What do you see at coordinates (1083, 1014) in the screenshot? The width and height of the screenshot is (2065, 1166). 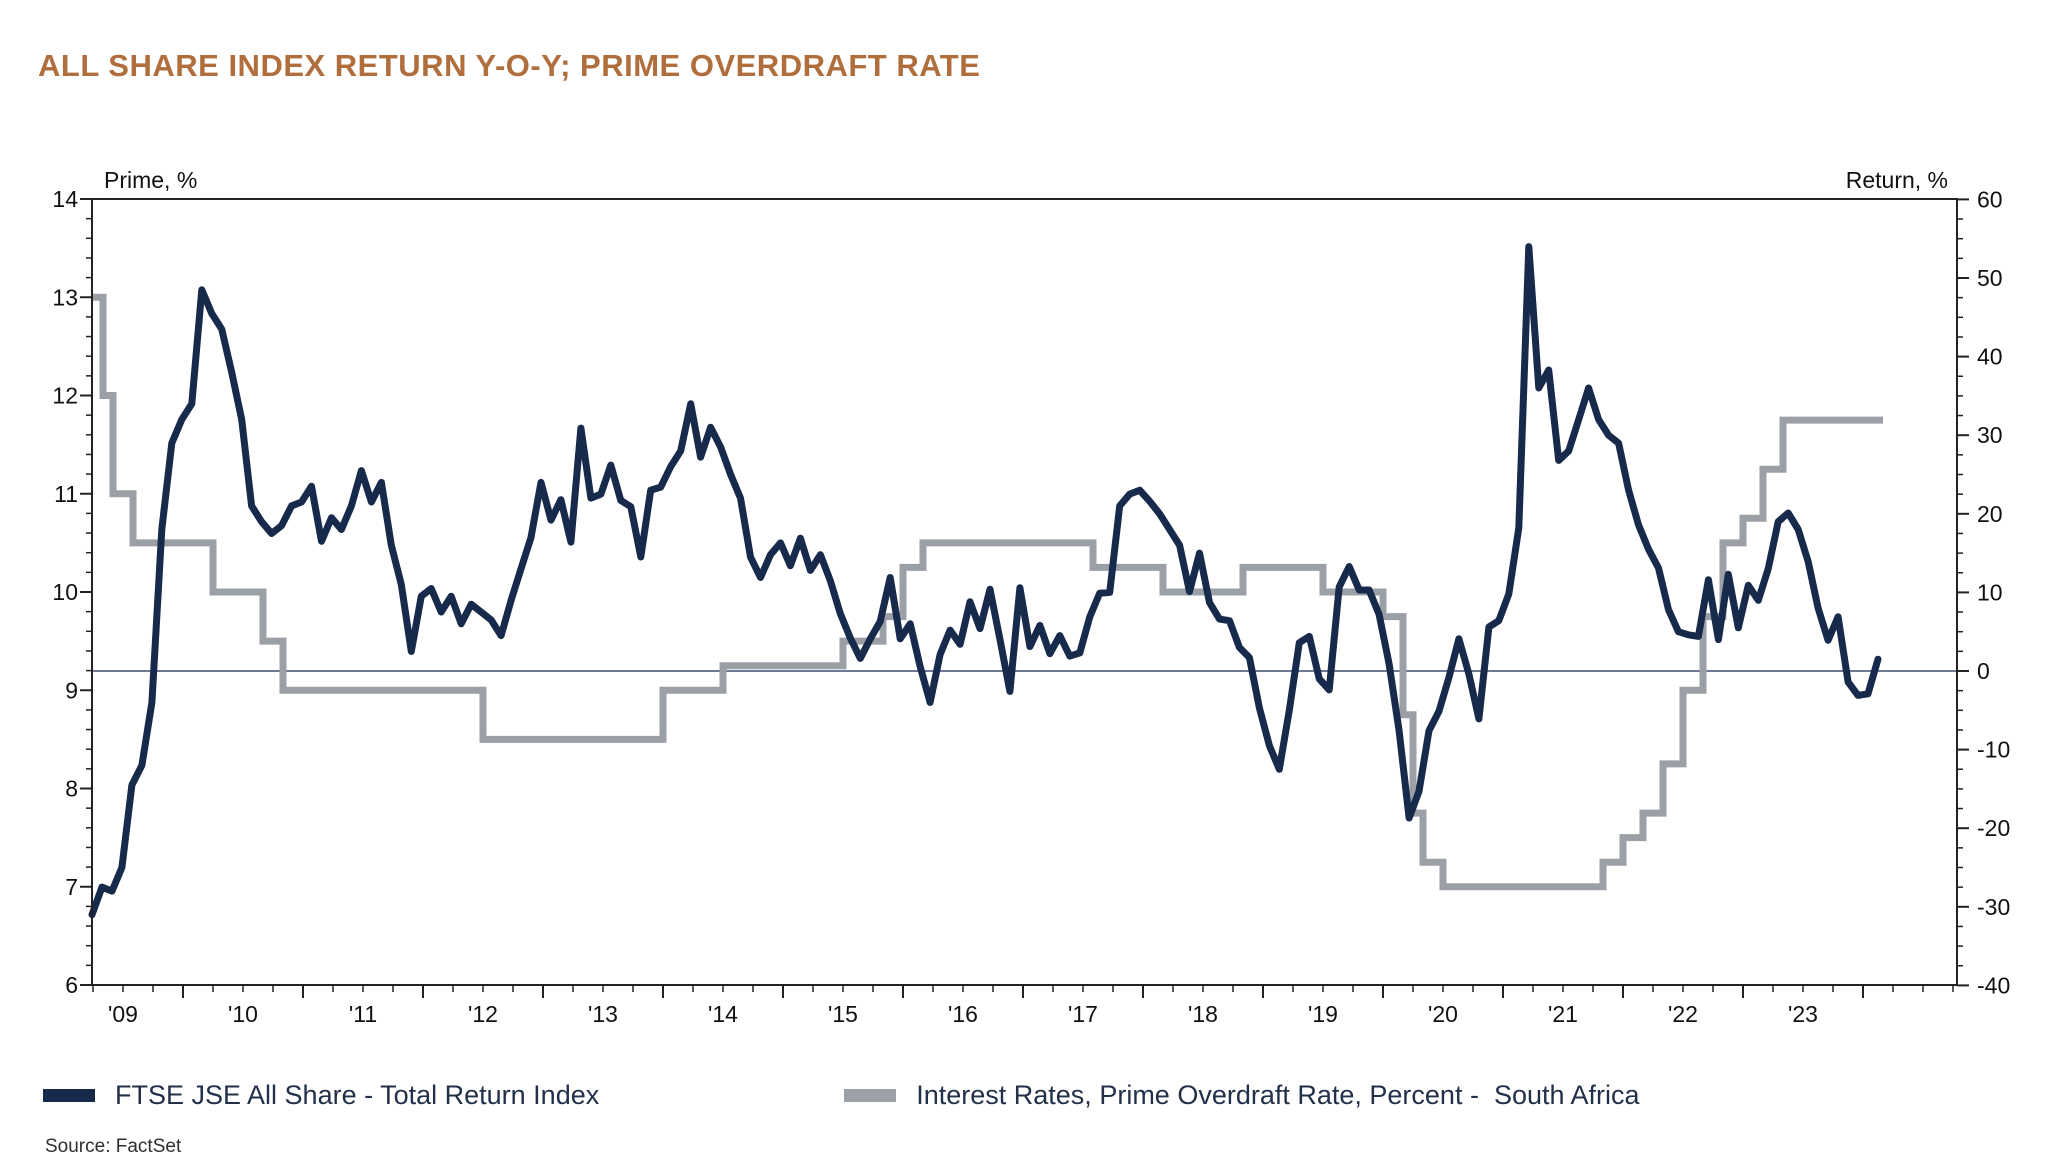 I see `svg-text: '17` at bounding box center [1083, 1014].